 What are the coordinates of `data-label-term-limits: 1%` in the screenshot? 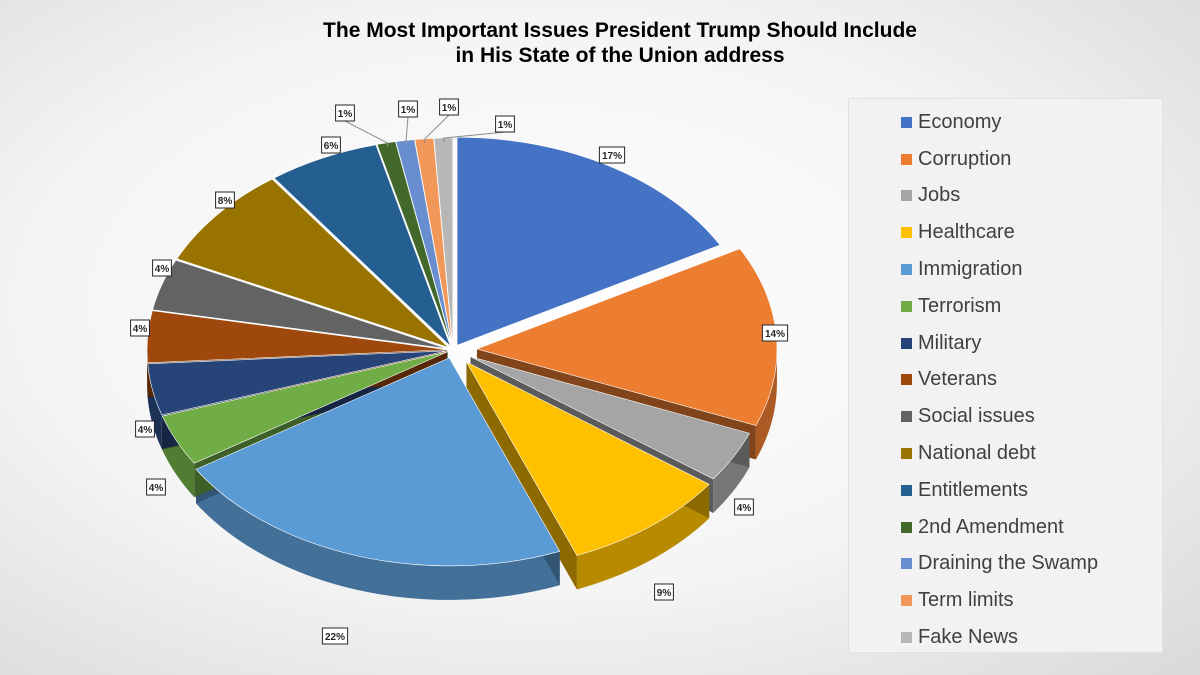 It's located at (449, 107).